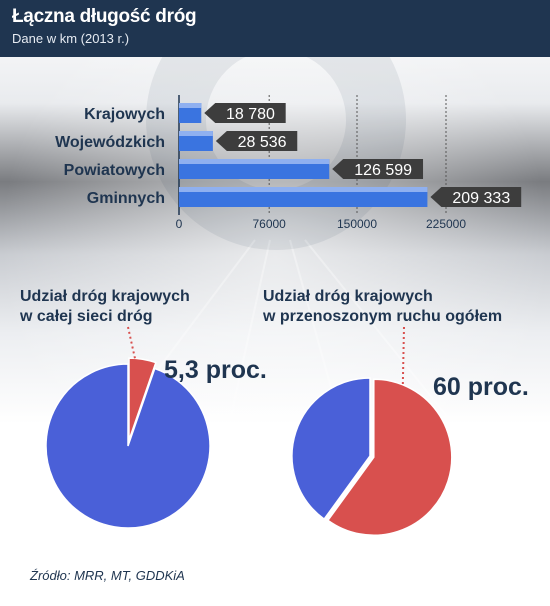 The width and height of the screenshot is (550, 606). I want to click on x-tick-label: 0, so click(179, 224).